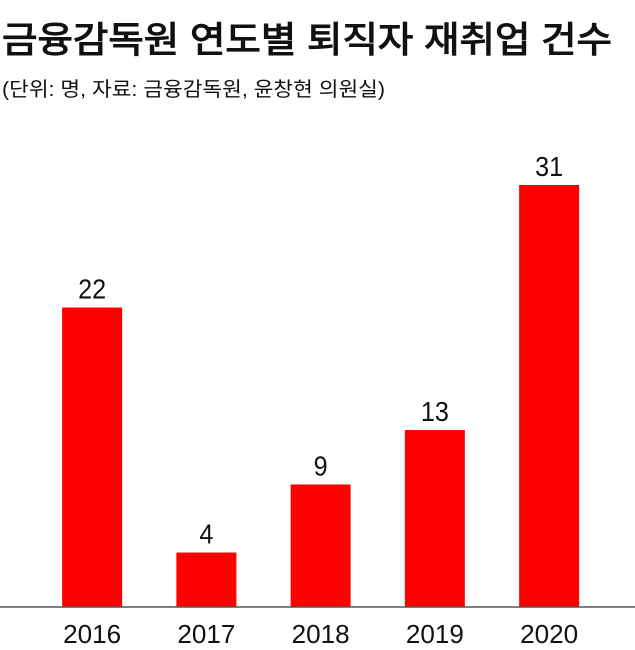 The width and height of the screenshot is (635, 650). Describe the element at coordinates (321, 634) in the screenshot. I see `x-tick-label: 2018` at that location.